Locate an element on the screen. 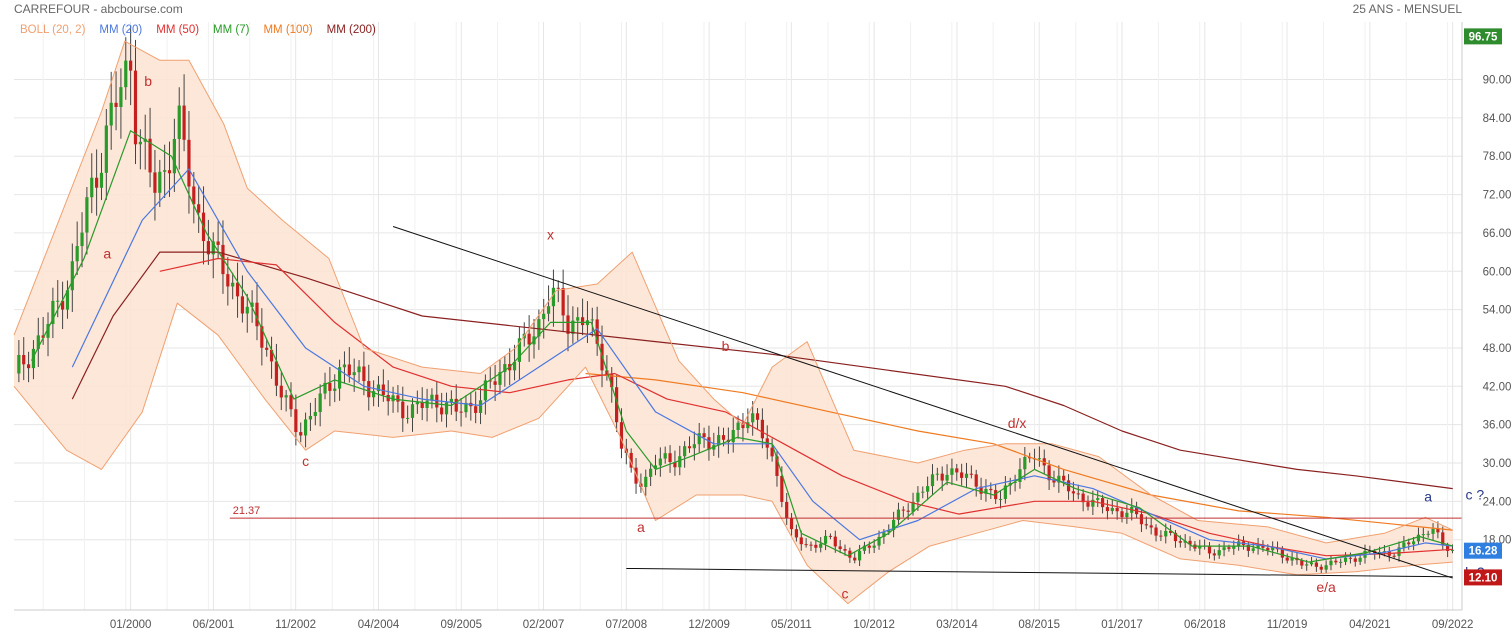 The image size is (1512, 635). wave-label: b is located at coordinates (148, 81).